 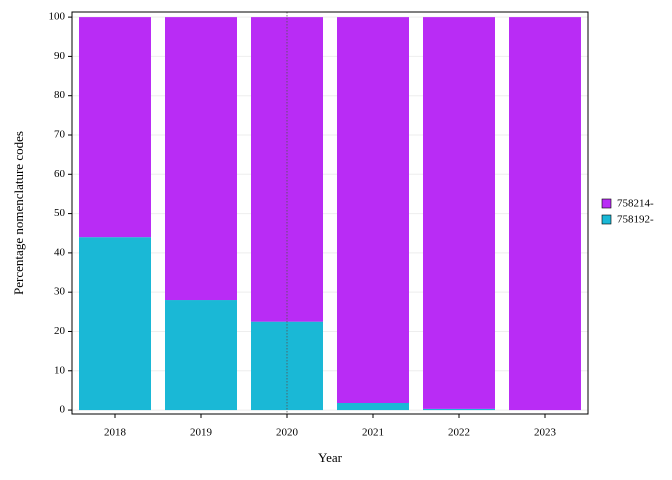 I want to click on y-tick-label: 10, so click(x=60, y=370).